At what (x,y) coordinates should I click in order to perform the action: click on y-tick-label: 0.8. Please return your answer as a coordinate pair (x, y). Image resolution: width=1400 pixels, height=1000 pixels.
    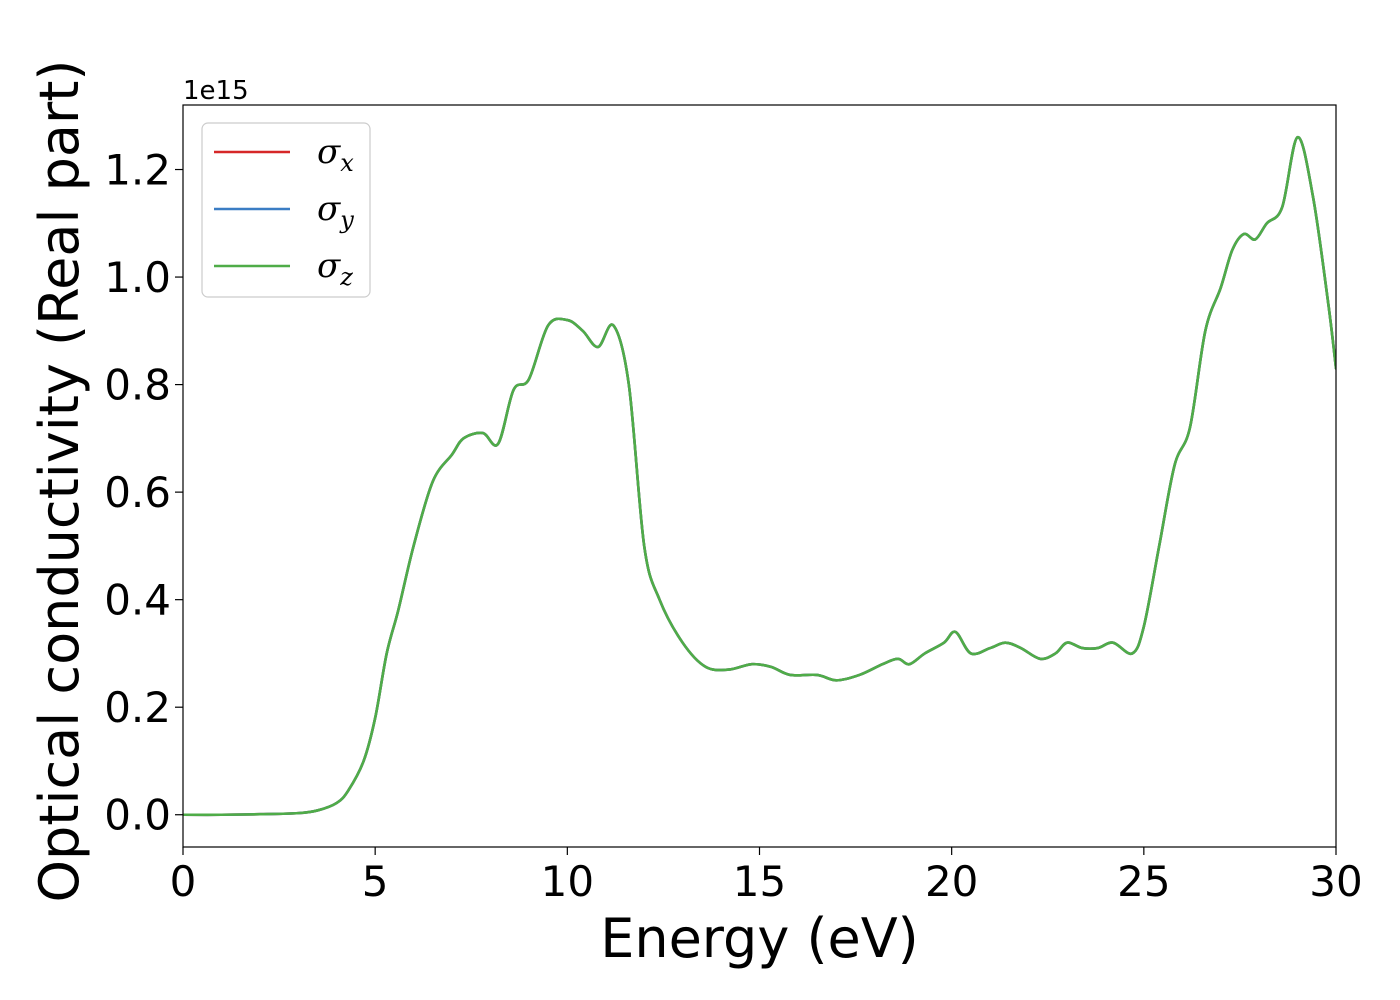
    Looking at the image, I should click on (137, 385).